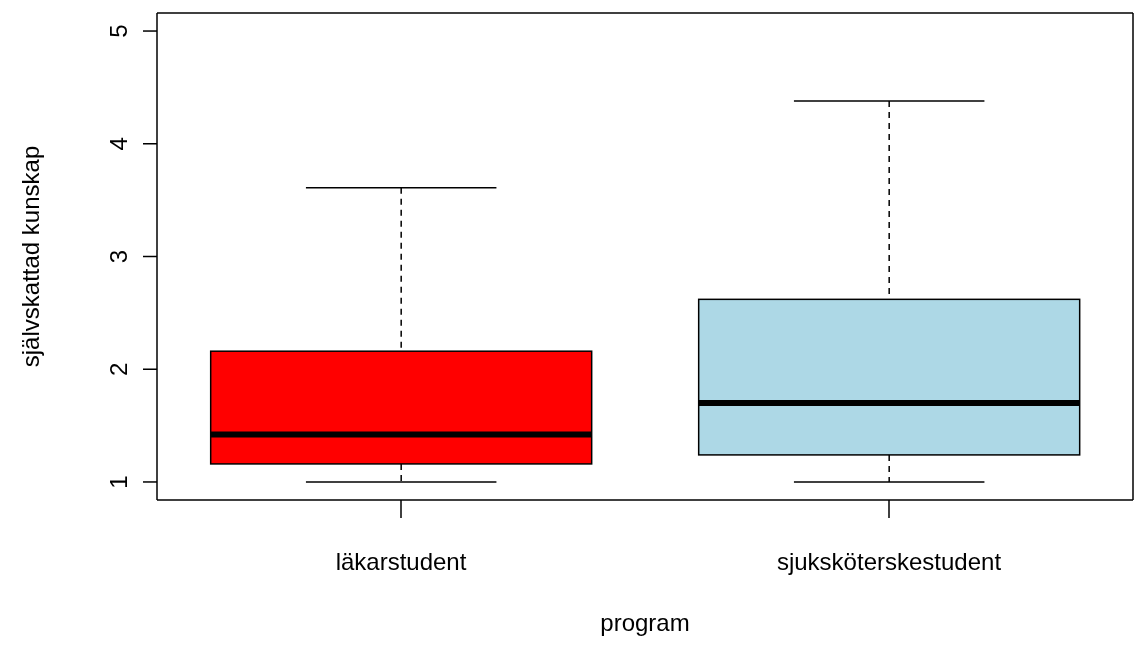 The height and width of the screenshot is (653, 1147). What do you see at coordinates (889, 561) in the screenshot?
I see `x-tick-label: sjuksköterskestudent` at bounding box center [889, 561].